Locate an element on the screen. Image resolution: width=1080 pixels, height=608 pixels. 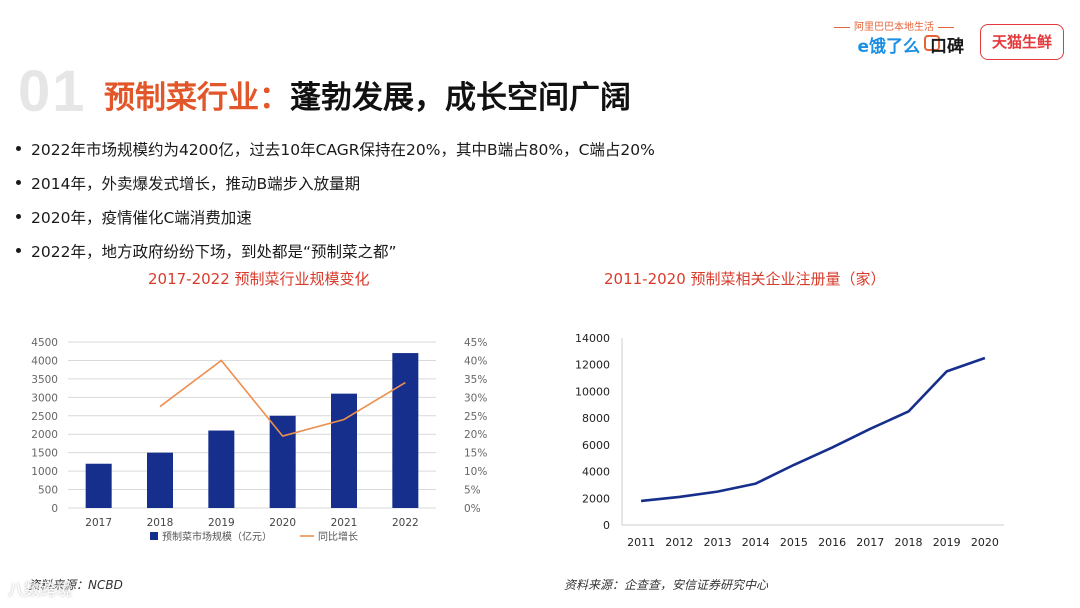
y-tick-label: 6000 is located at coordinates (596, 445).